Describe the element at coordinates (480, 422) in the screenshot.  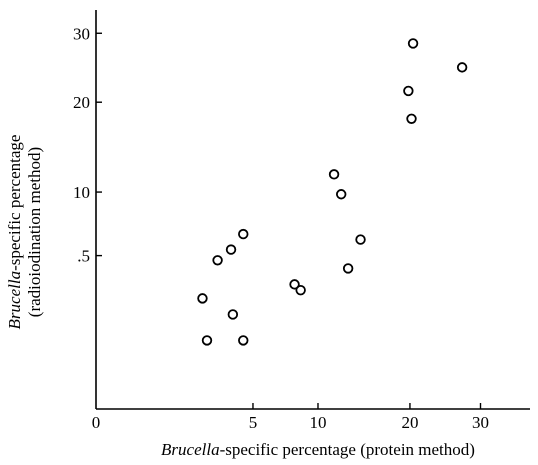
I see `x-tick-label: 30` at that location.